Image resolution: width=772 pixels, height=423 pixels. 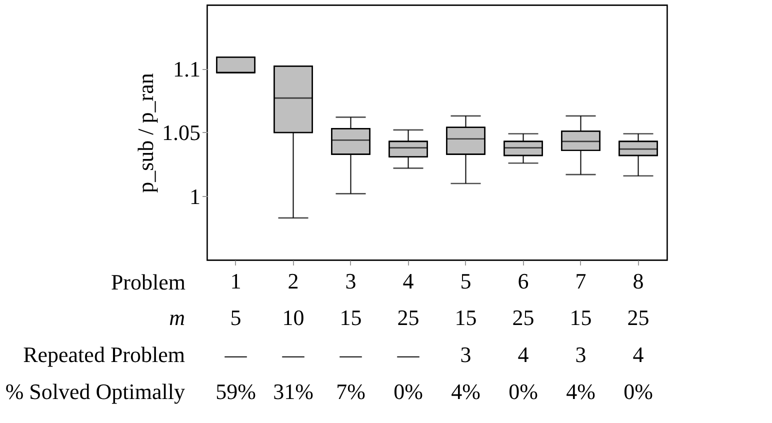 I want to click on y-axis-title: p_sub / p_ran, so click(x=145, y=133).